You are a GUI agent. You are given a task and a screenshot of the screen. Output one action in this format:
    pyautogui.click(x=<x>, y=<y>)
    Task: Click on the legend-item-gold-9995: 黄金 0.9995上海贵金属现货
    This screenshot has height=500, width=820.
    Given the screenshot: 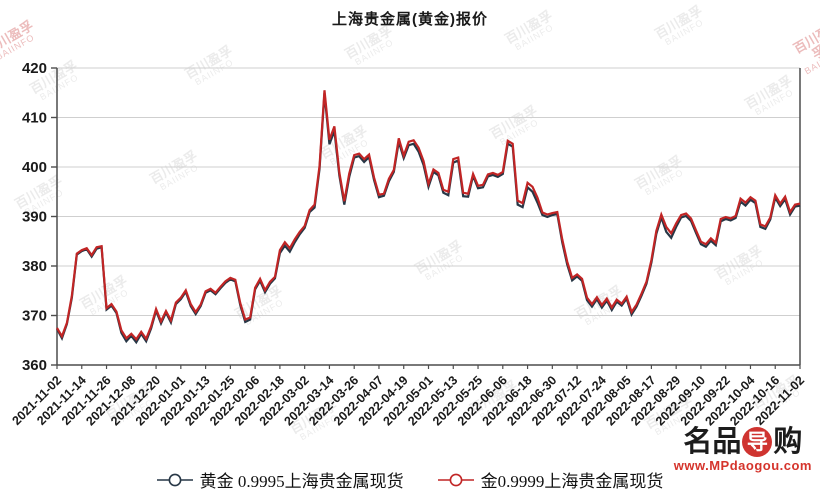 What is the action you would take?
    pyautogui.click(x=280, y=479)
    